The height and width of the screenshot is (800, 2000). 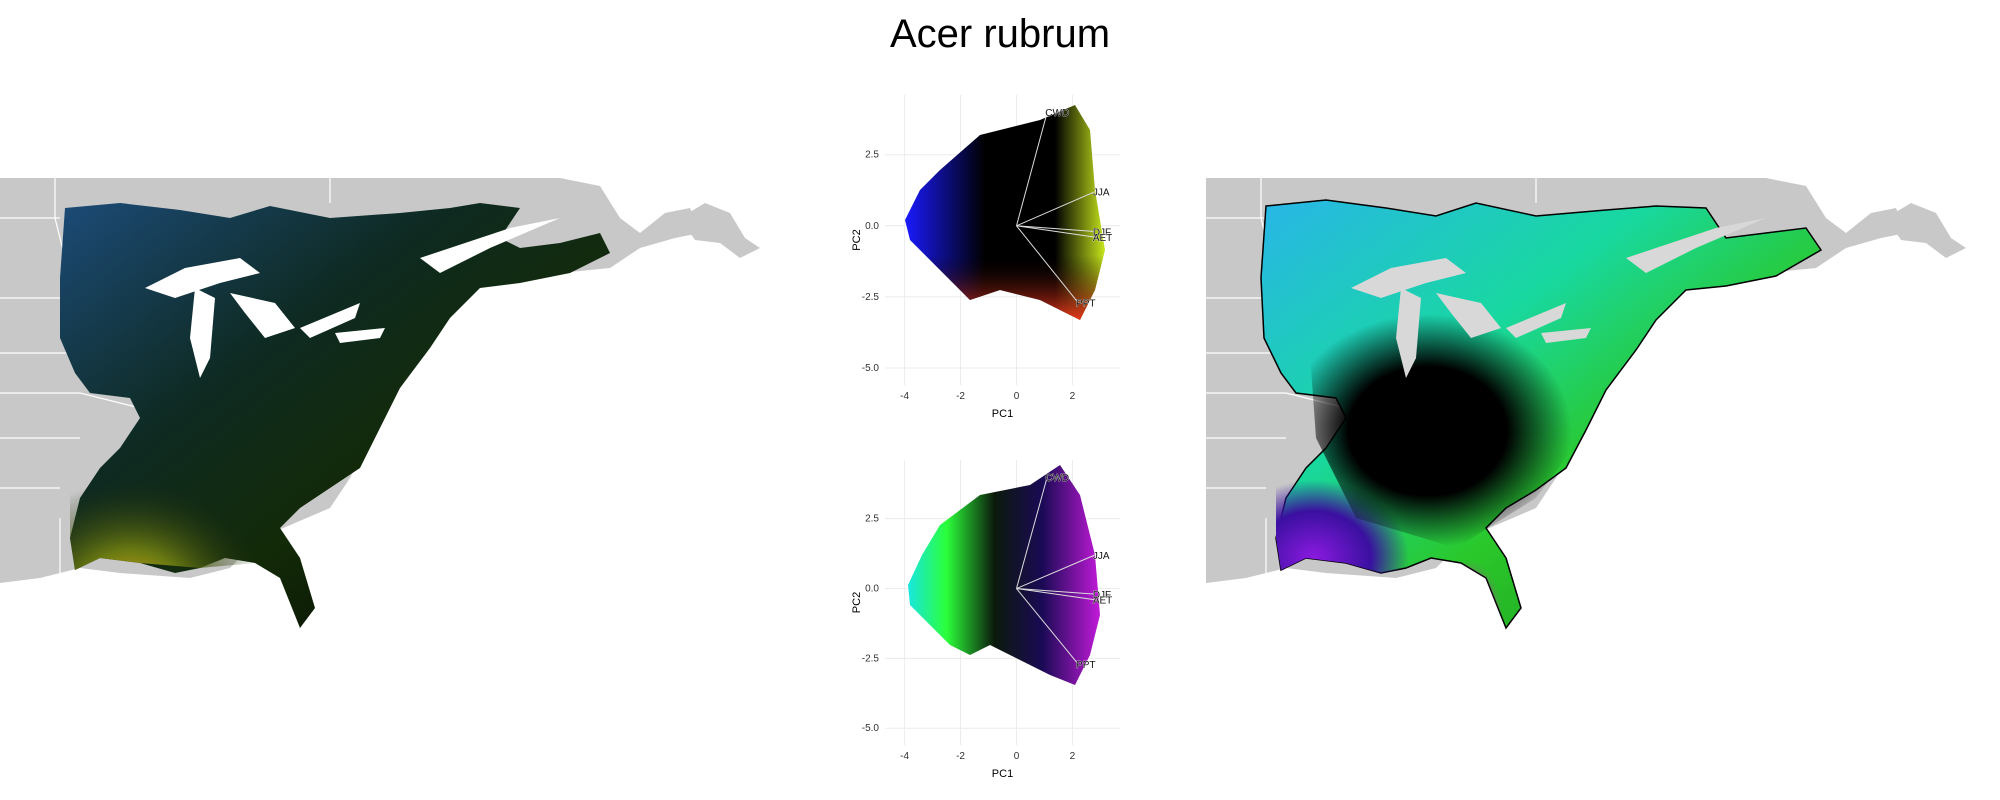 What do you see at coordinates (1004, 575) in the screenshot?
I see `pca-points-cloud` at bounding box center [1004, 575].